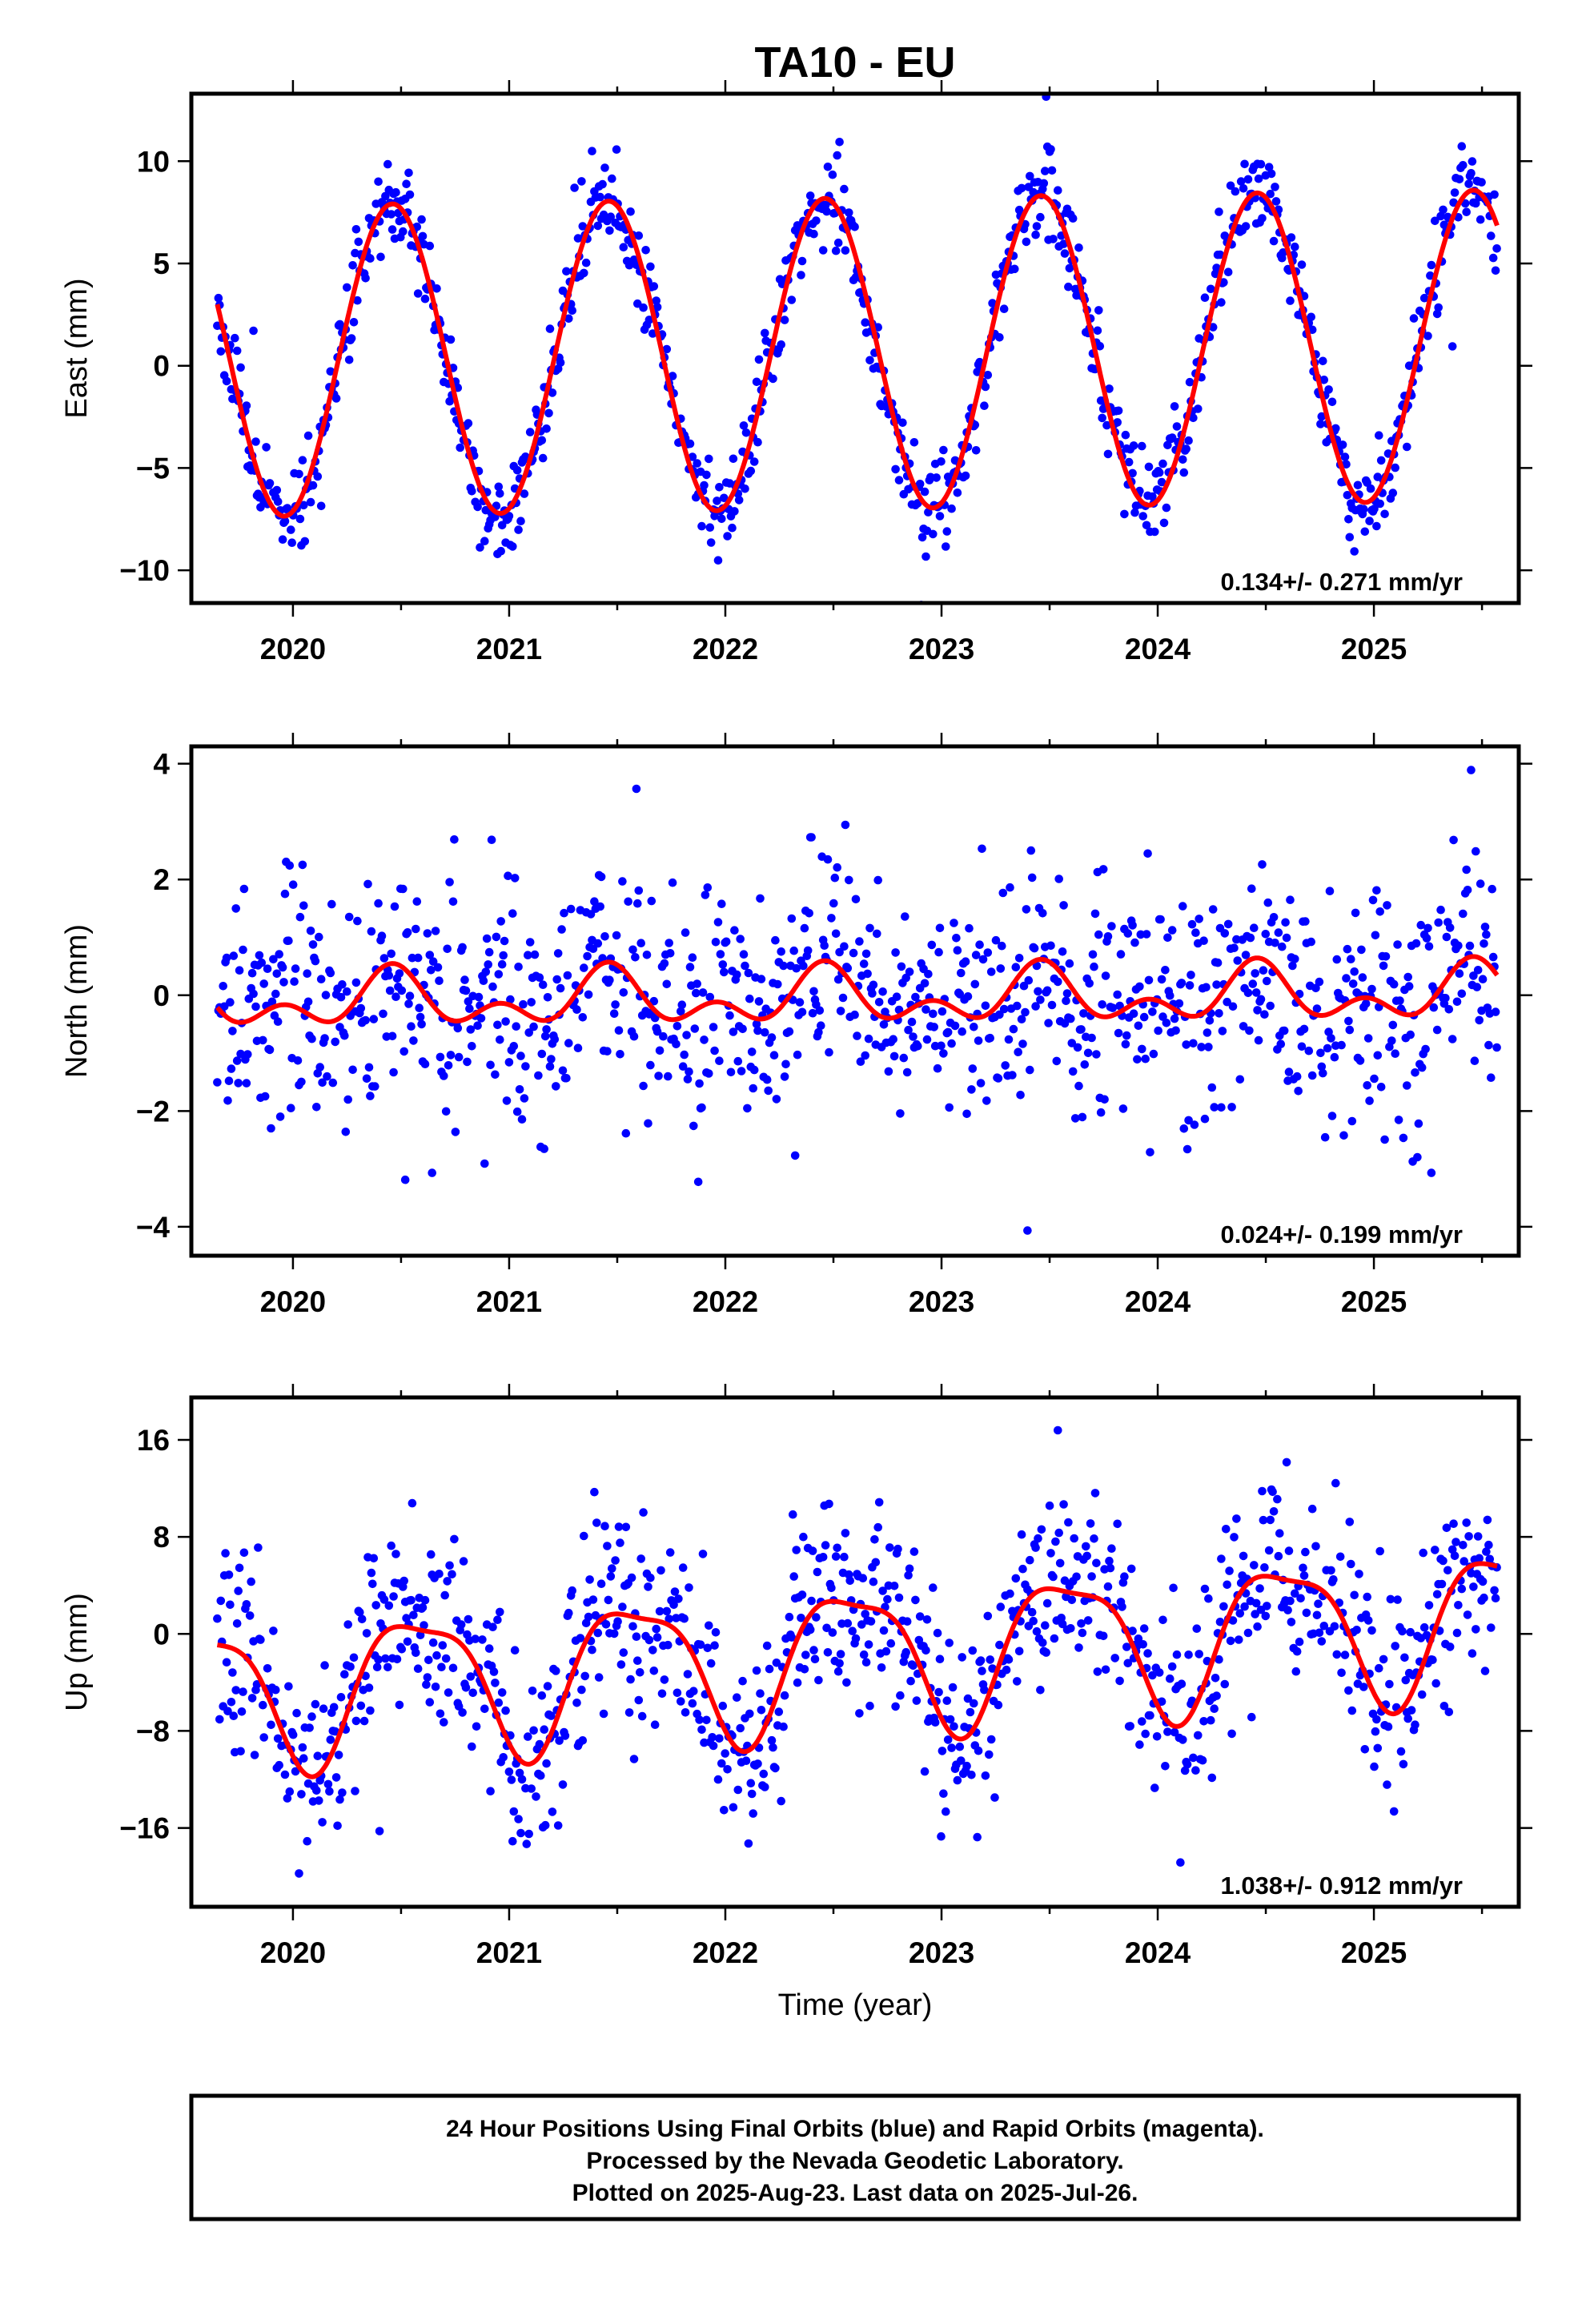 The image size is (1582, 2324). What do you see at coordinates (77, 1001) in the screenshot?
I see `north-y-axis-label: North (mm)` at bounding box center [77, 1001].